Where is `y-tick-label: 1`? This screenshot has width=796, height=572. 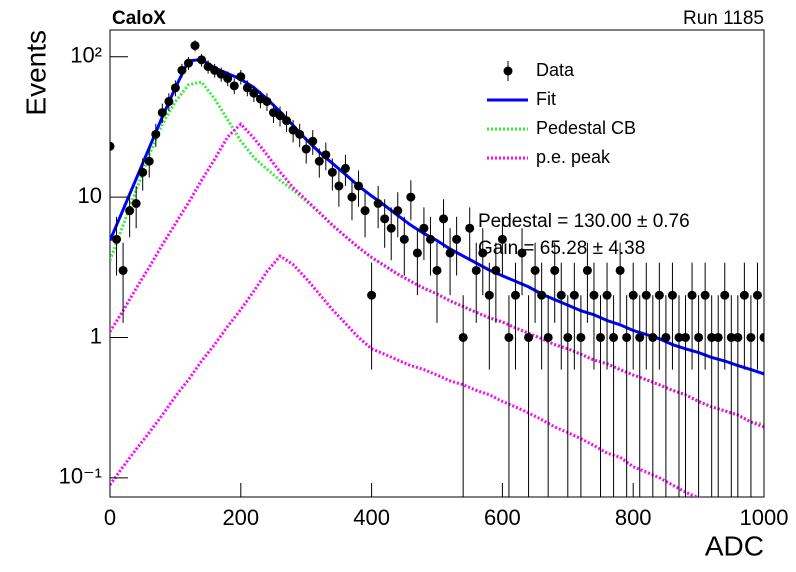 y-tick-label: 1 is located at coordinates (96, 335).